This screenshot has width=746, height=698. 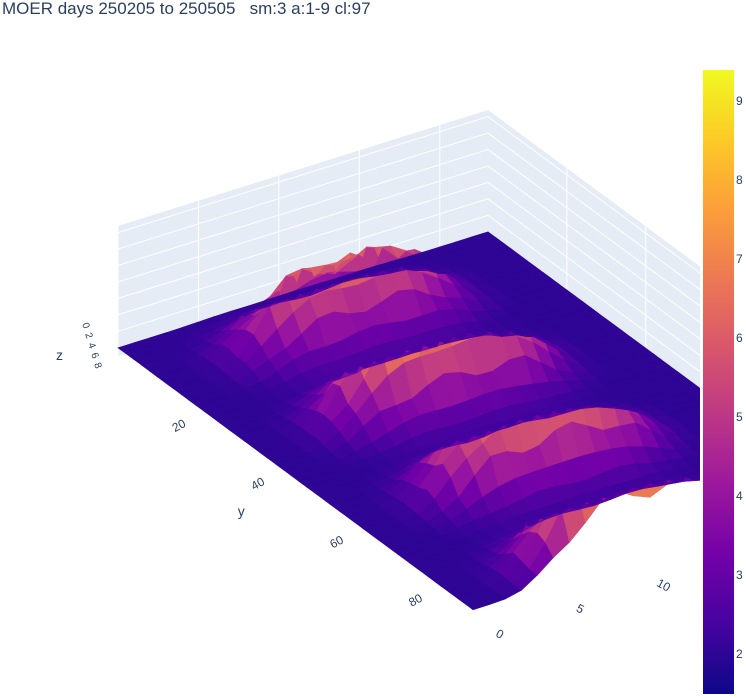 What do you see at coordinates (85, 325) in the screenshot?
I see `z-tick-label: 0` at bounding box center [85, 325].